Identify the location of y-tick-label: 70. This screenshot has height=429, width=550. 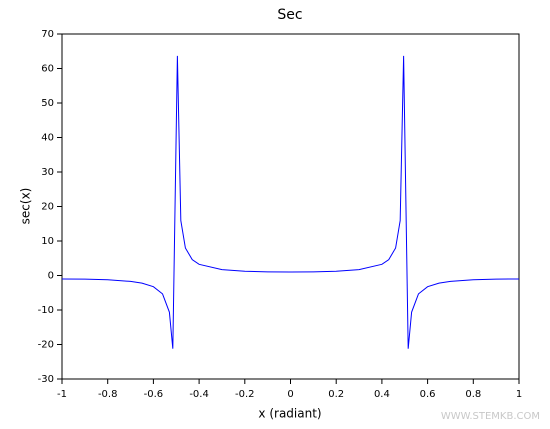
(47, 34).